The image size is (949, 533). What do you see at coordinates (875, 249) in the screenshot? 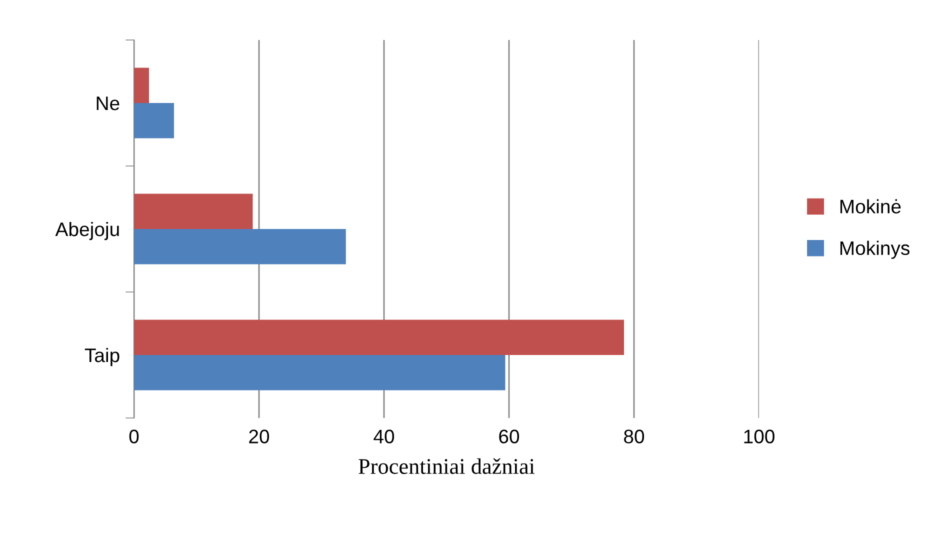
I see `legend-label: Mokinys` at bounding box center [875, 249].